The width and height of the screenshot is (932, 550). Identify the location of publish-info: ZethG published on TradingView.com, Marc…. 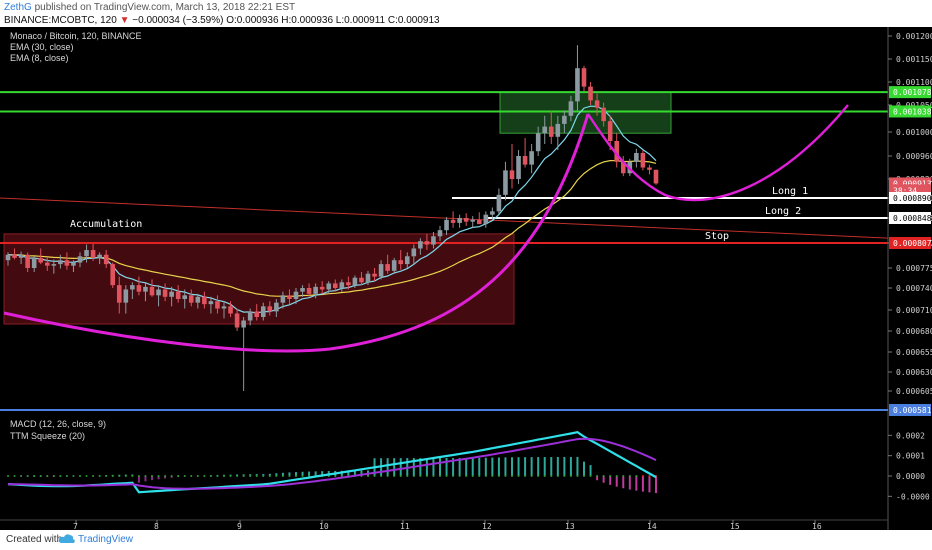
(149, 7).